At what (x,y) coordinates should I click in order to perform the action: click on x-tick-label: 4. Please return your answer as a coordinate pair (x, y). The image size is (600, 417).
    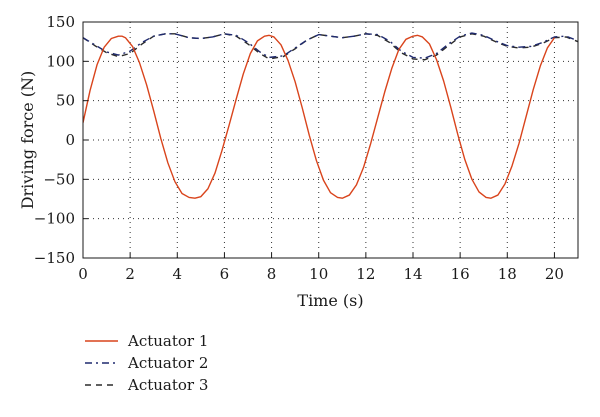
    Looking at the image, I should click on (178, 274).